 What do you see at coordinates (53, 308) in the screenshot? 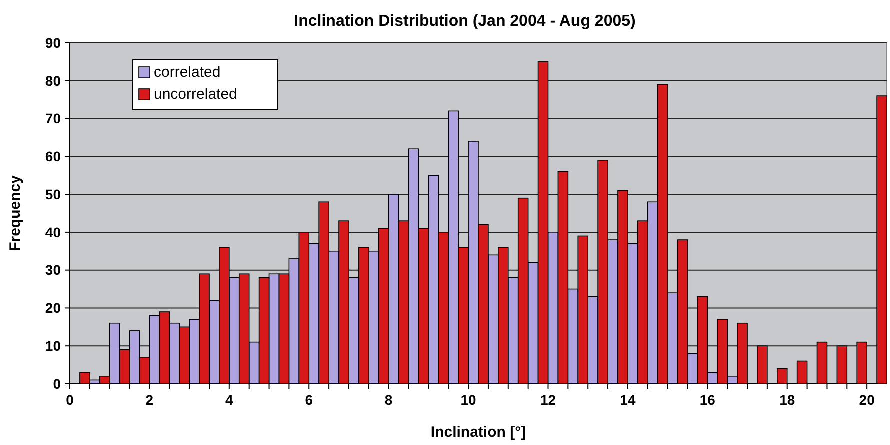
I see `y-tick-label: 20` at bounding box center [53, 308].